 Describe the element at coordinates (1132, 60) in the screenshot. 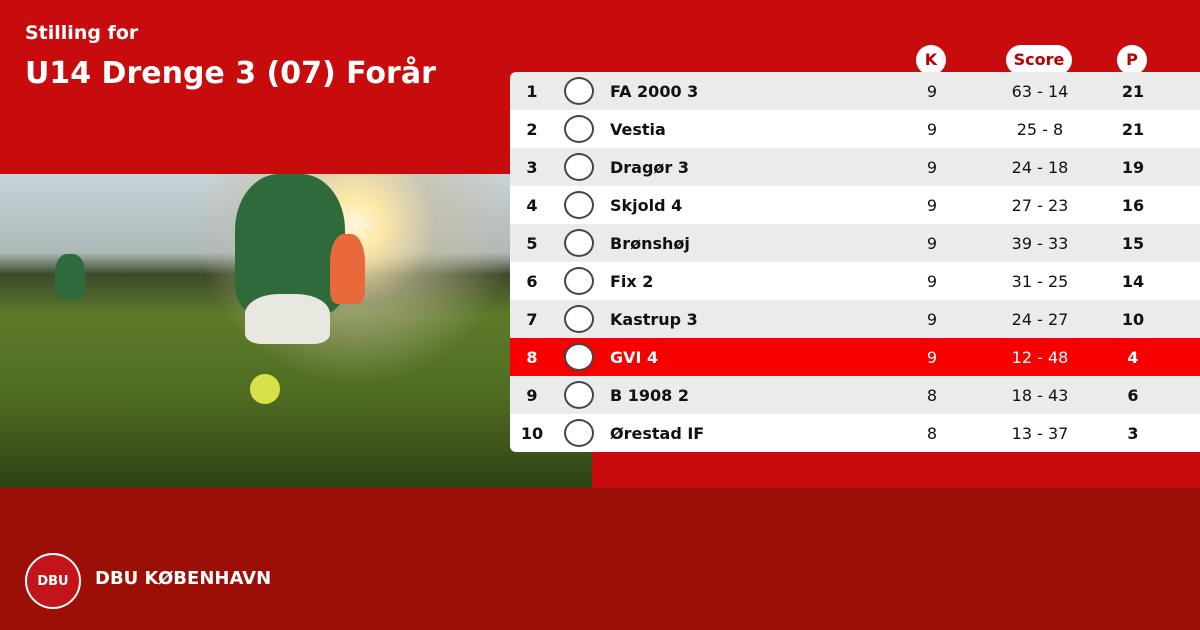

I see `column-header-p: P` at that location.